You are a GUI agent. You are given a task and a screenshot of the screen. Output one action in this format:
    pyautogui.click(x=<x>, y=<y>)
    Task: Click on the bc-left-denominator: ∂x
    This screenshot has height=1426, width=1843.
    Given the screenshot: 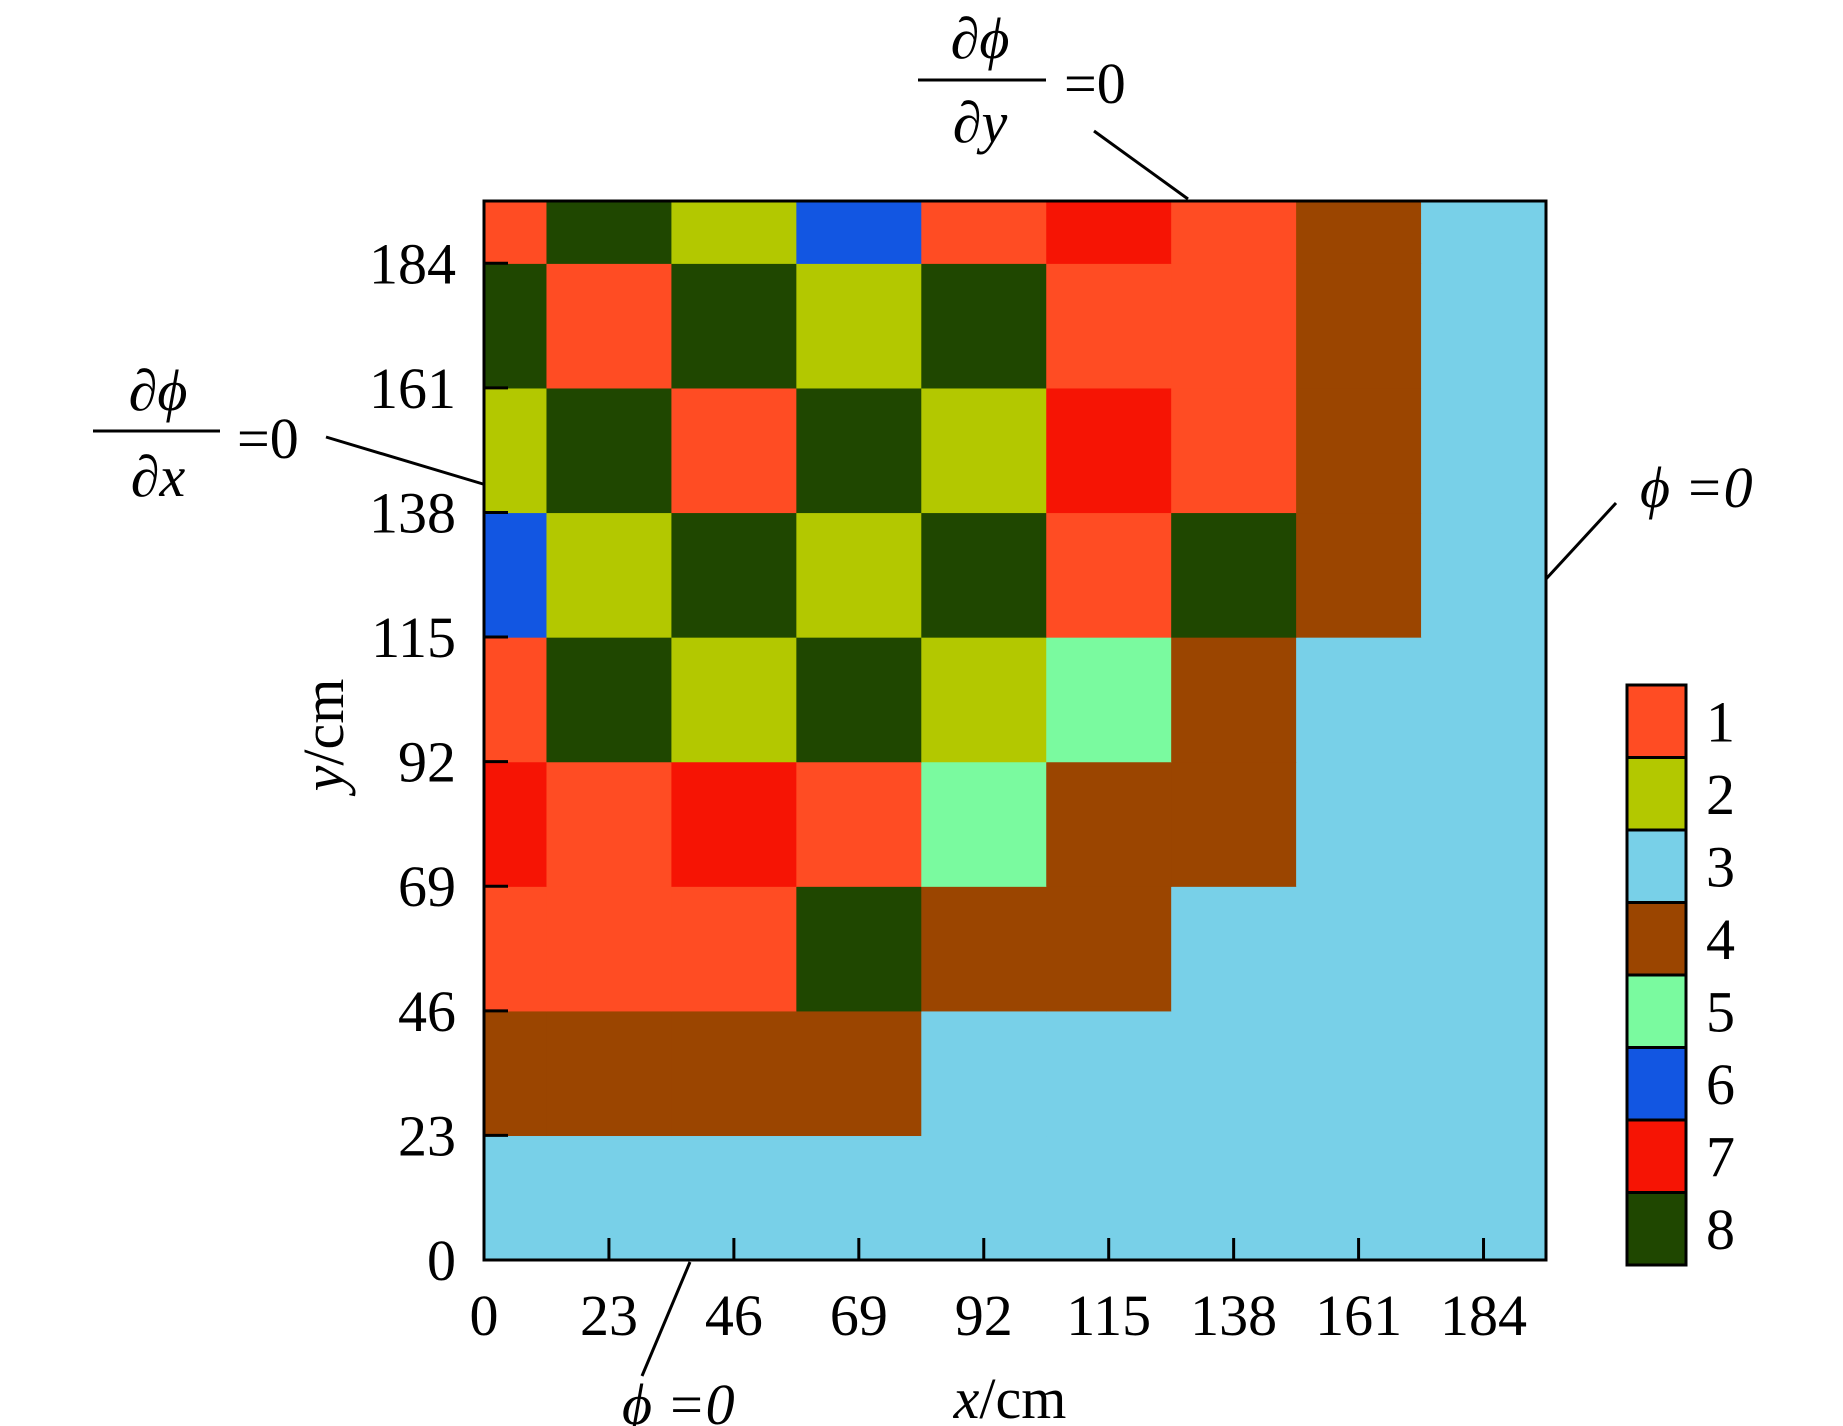 What is the action you would take?
    pyautogui.click(x=158, y=476)
    